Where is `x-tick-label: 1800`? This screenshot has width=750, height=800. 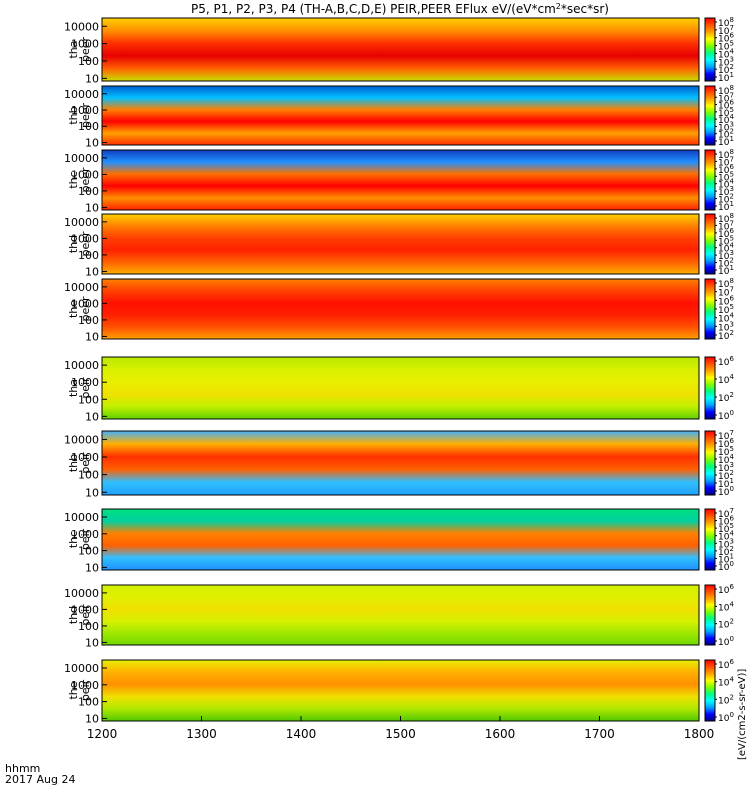 x-tick-label: 1800 is located at coordinates (699, 734).